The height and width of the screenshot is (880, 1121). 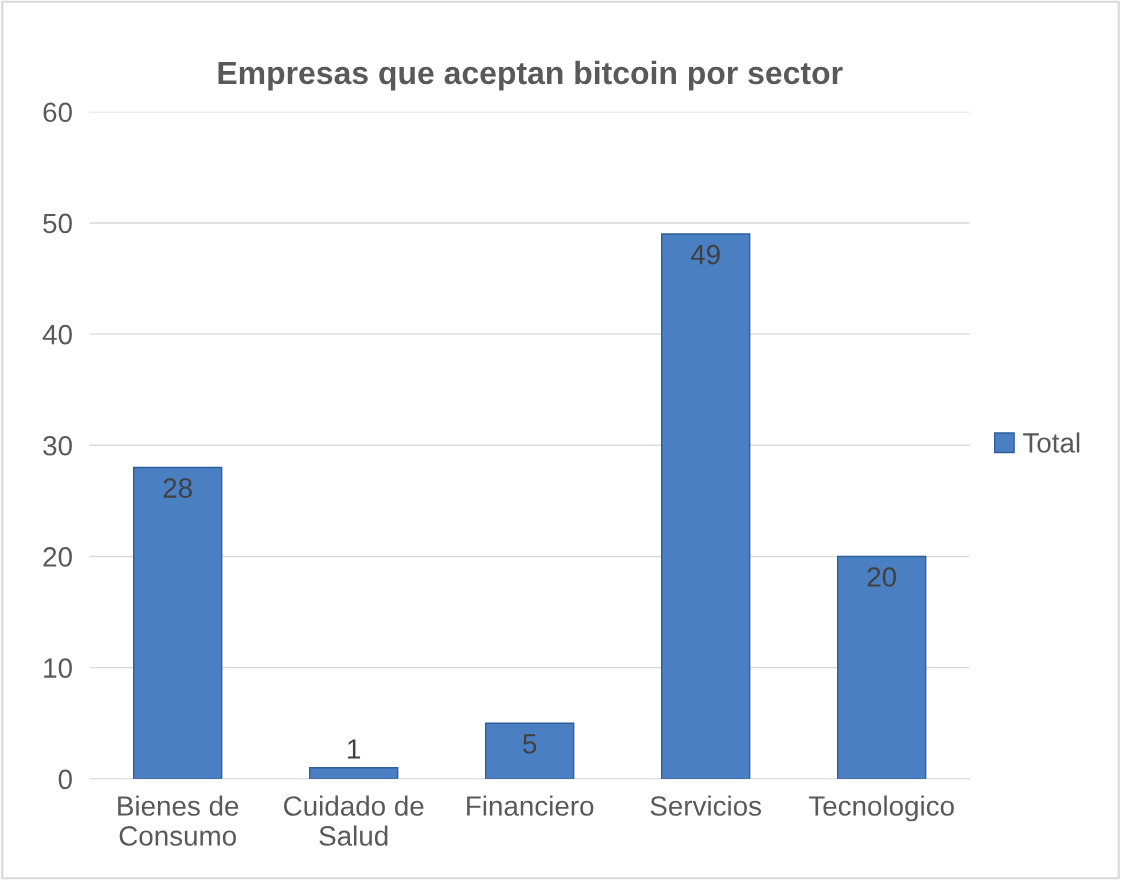 I want to click on legend-label: Total, so click(x=1051, y=442).